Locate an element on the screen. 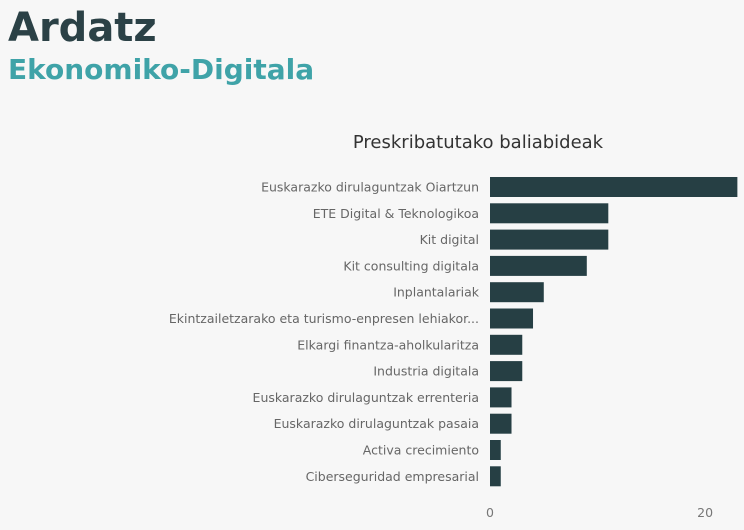 This screenshot has height=530, width=744. page-subtitle: Ekonomiko-Digitala is located at coordinates (161, 69).